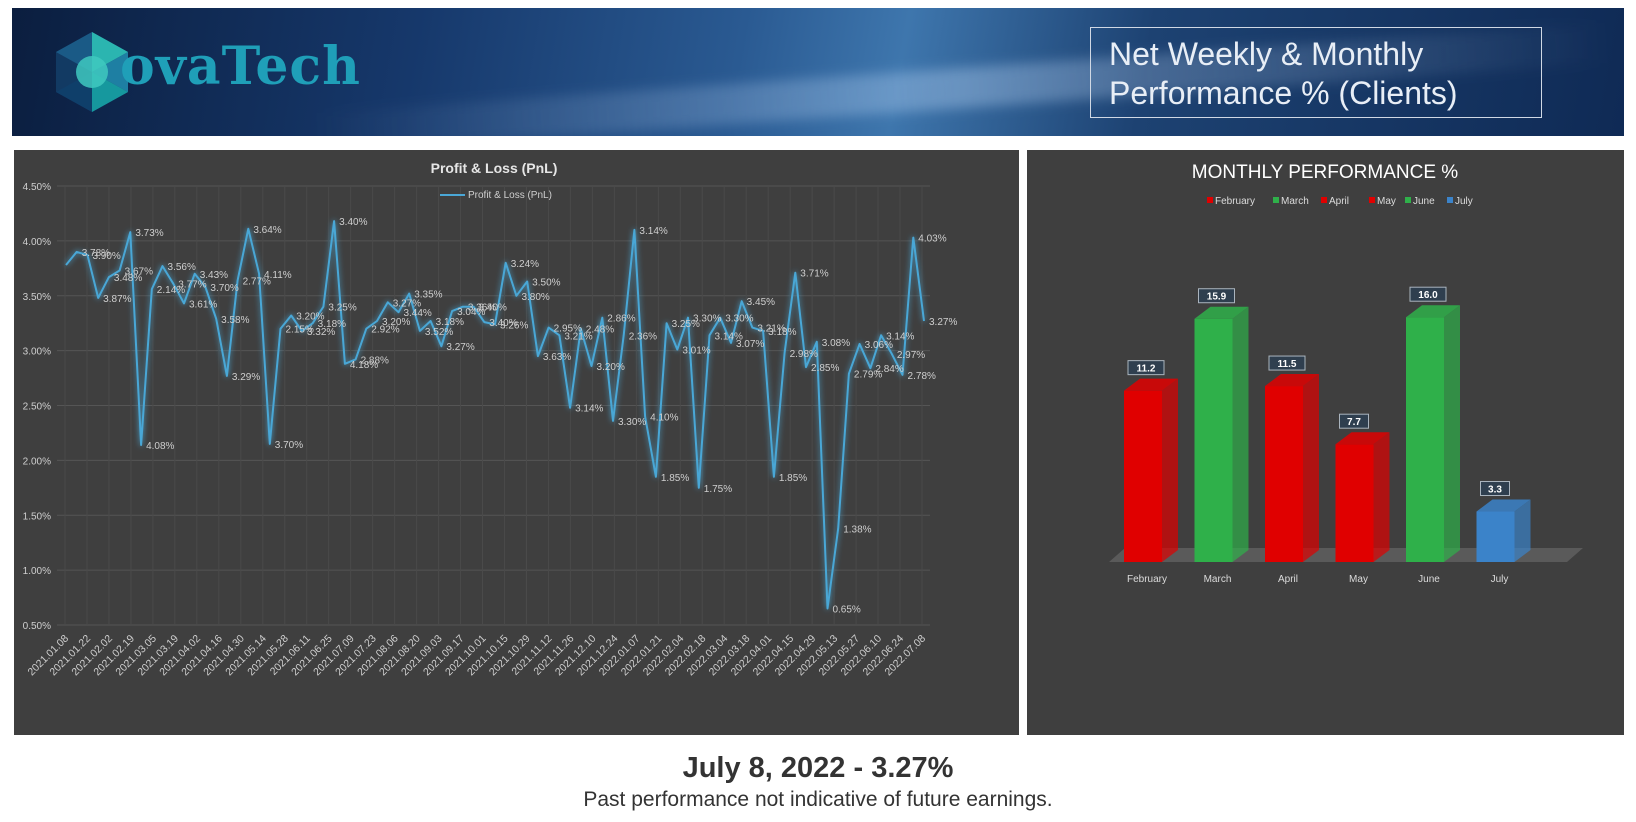  What do you see at coordinates (718, 489) in the screenshot?
I see `data-label: 1.75%` at bounding box center [718, 489].